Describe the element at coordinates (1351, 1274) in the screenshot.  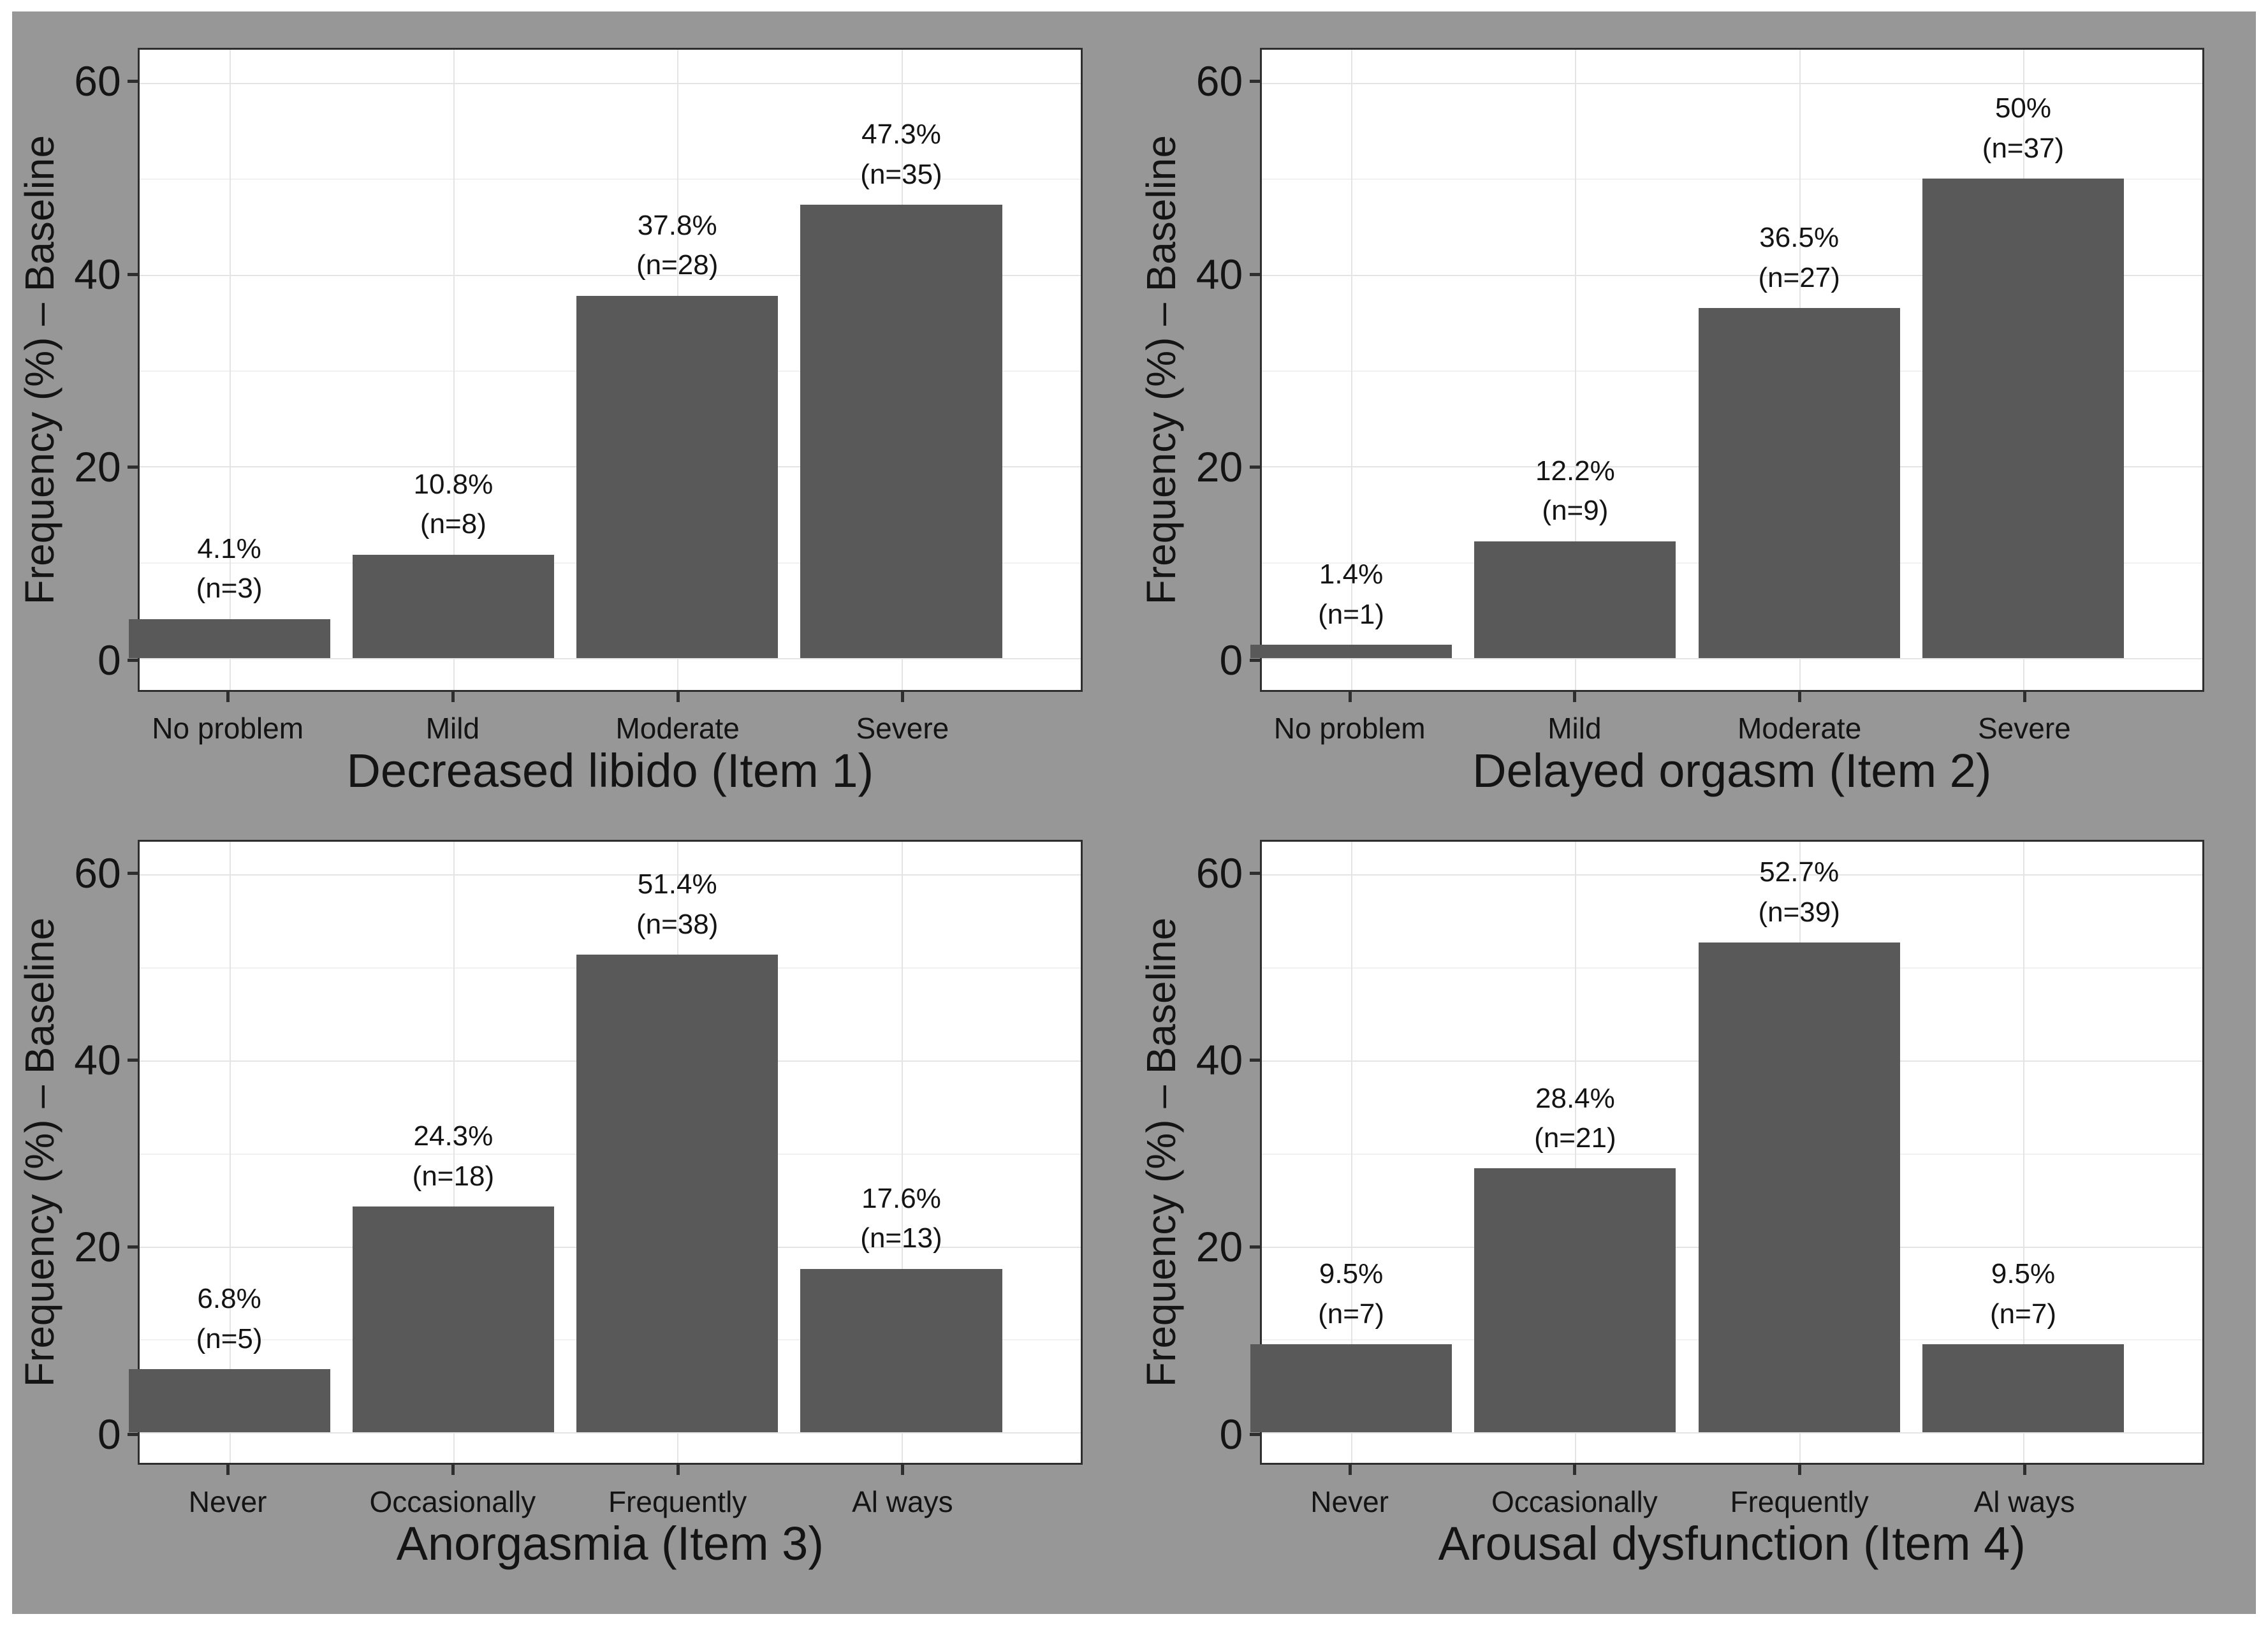
I see `bar-percent-text: 9.5%` at that location.